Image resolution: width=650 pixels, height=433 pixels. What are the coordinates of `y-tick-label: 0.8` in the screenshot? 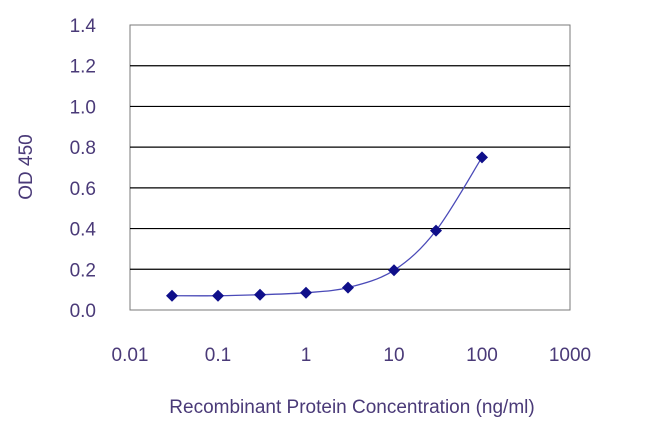 It's located at (83, 148).